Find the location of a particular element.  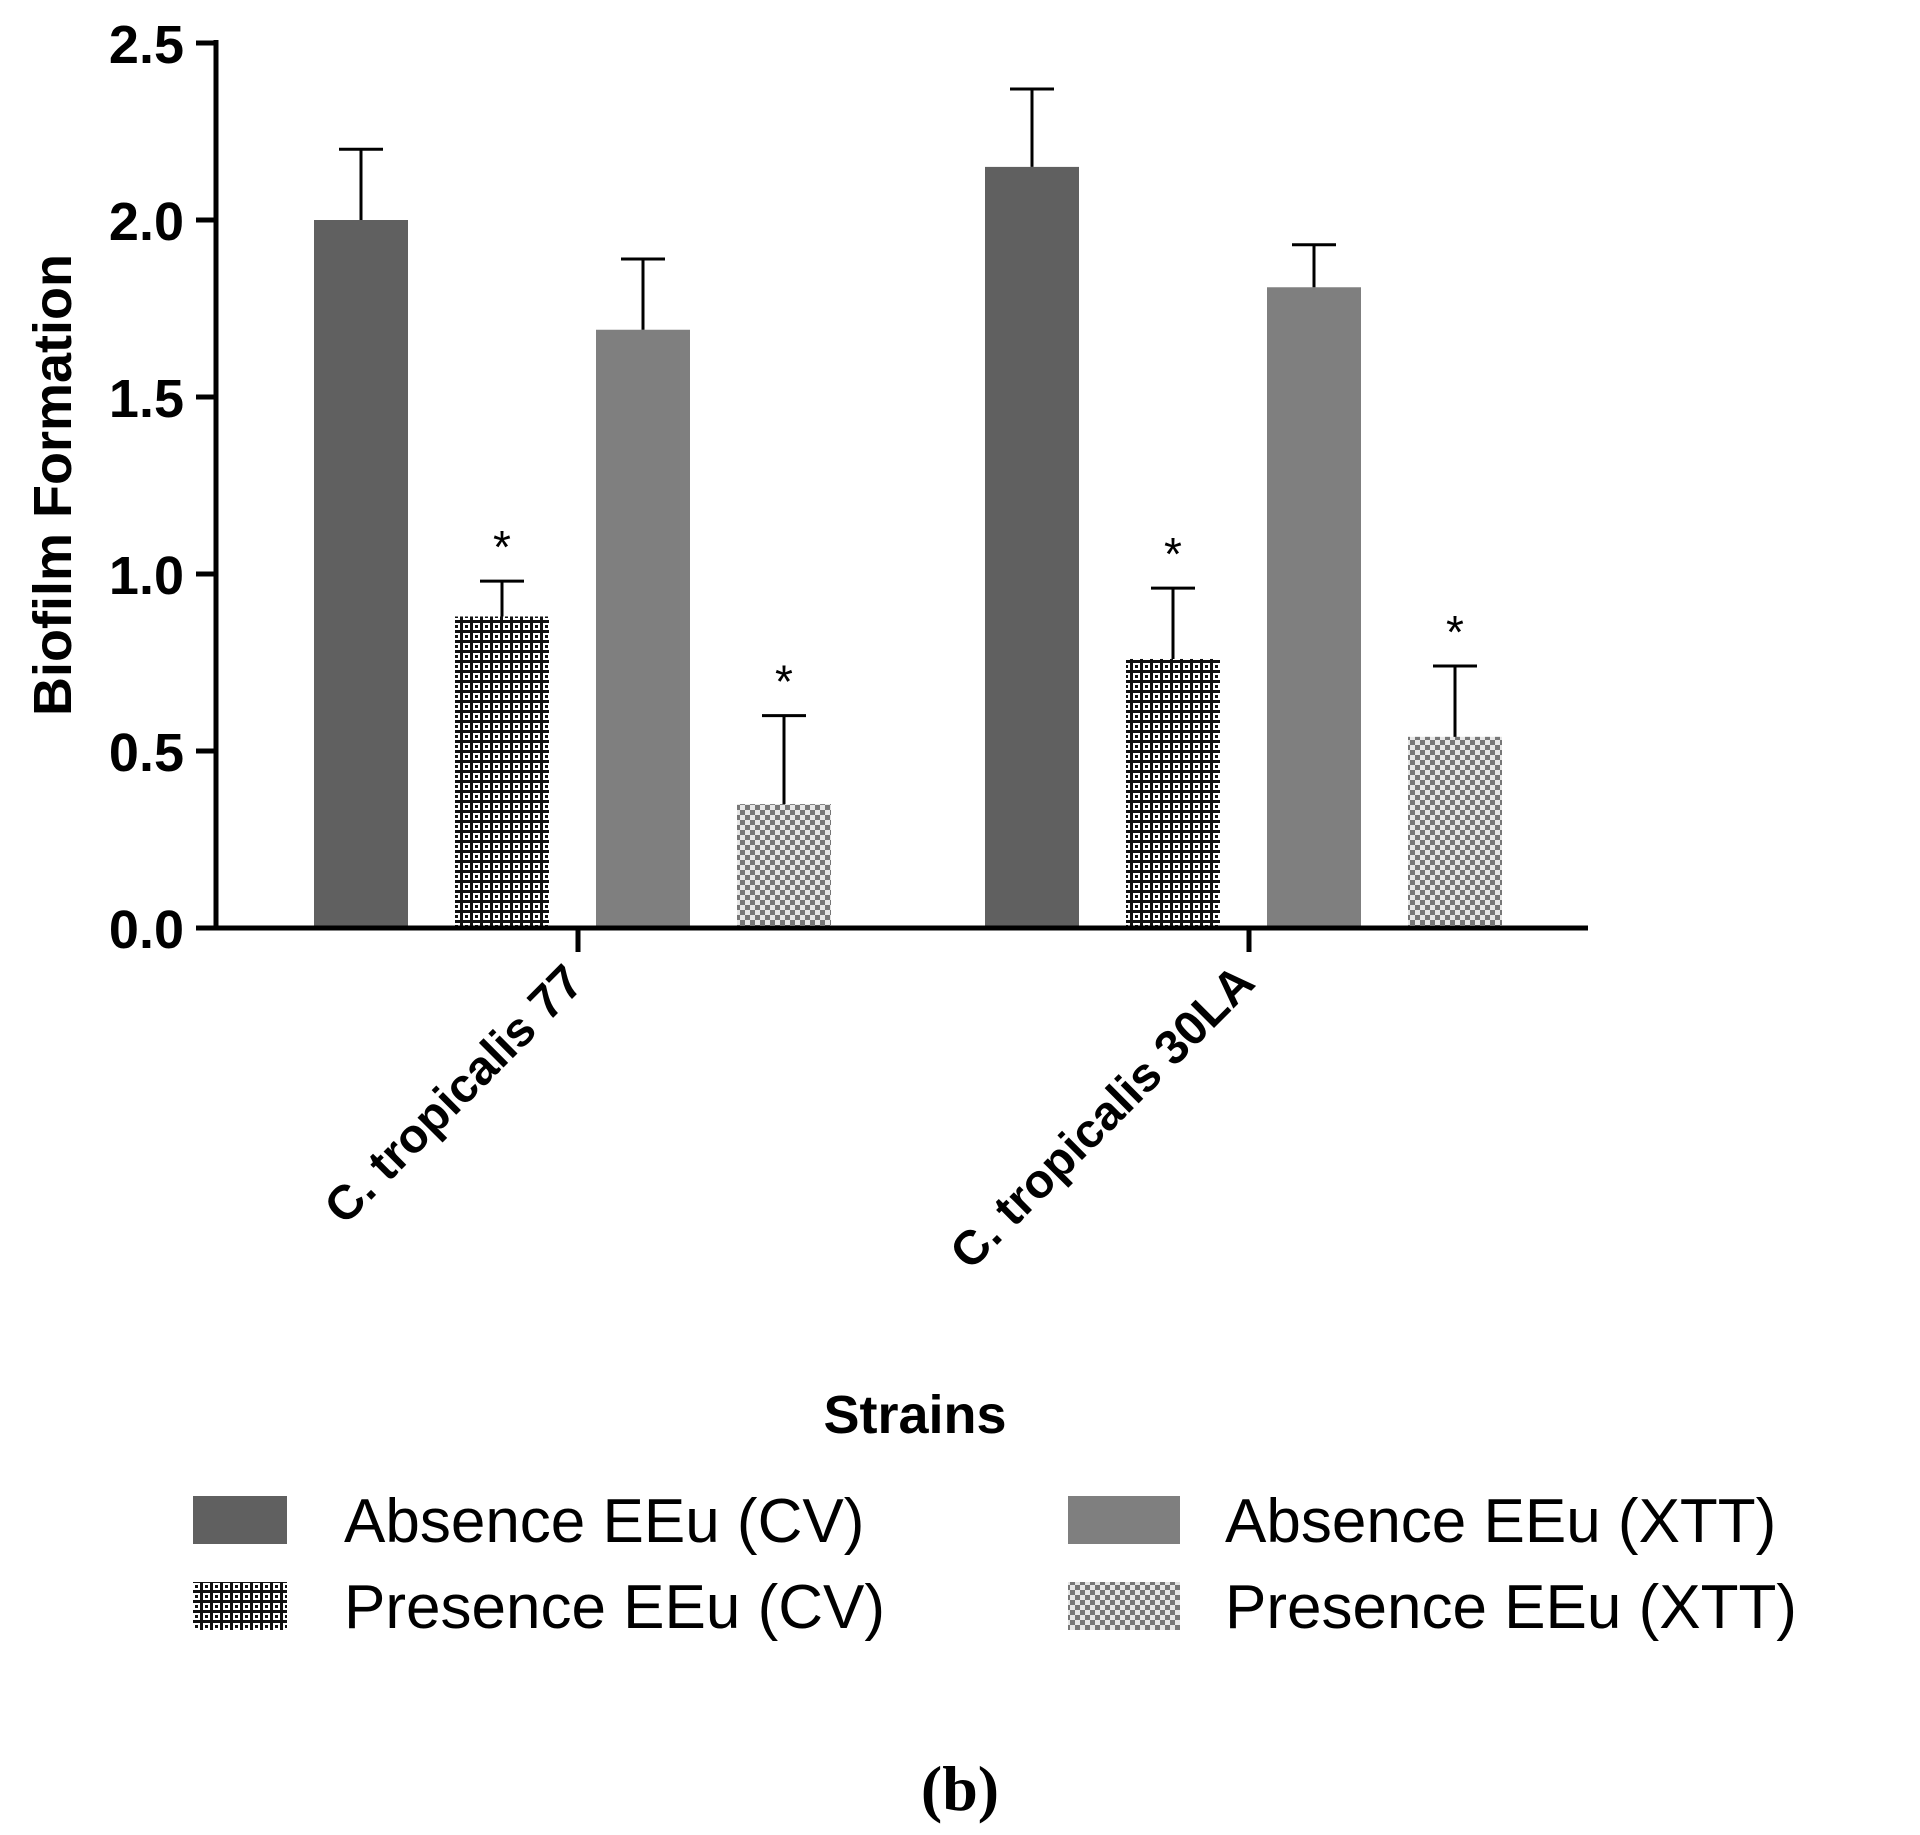

legend-item: Presence EEu (XTT) is located at coordinates (1432, 1607).